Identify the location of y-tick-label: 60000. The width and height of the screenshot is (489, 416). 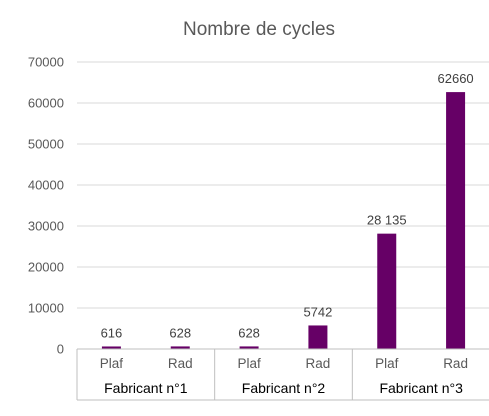
(46, 103).